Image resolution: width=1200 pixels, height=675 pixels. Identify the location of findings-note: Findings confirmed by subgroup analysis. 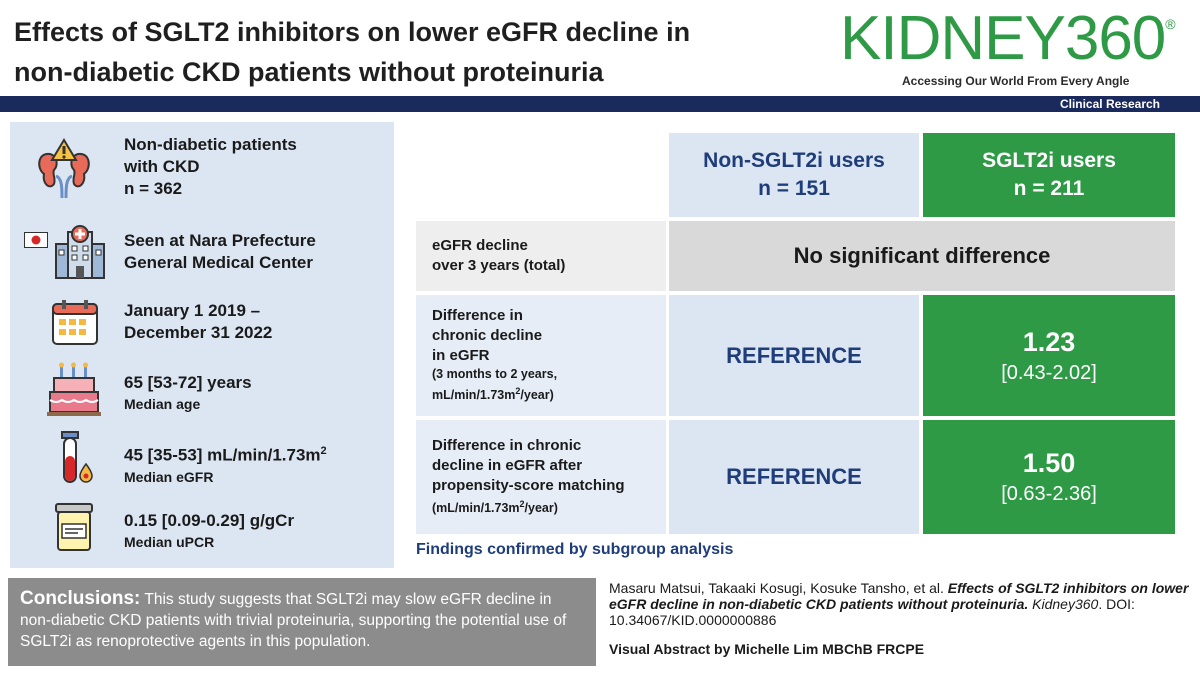
(575, 549).